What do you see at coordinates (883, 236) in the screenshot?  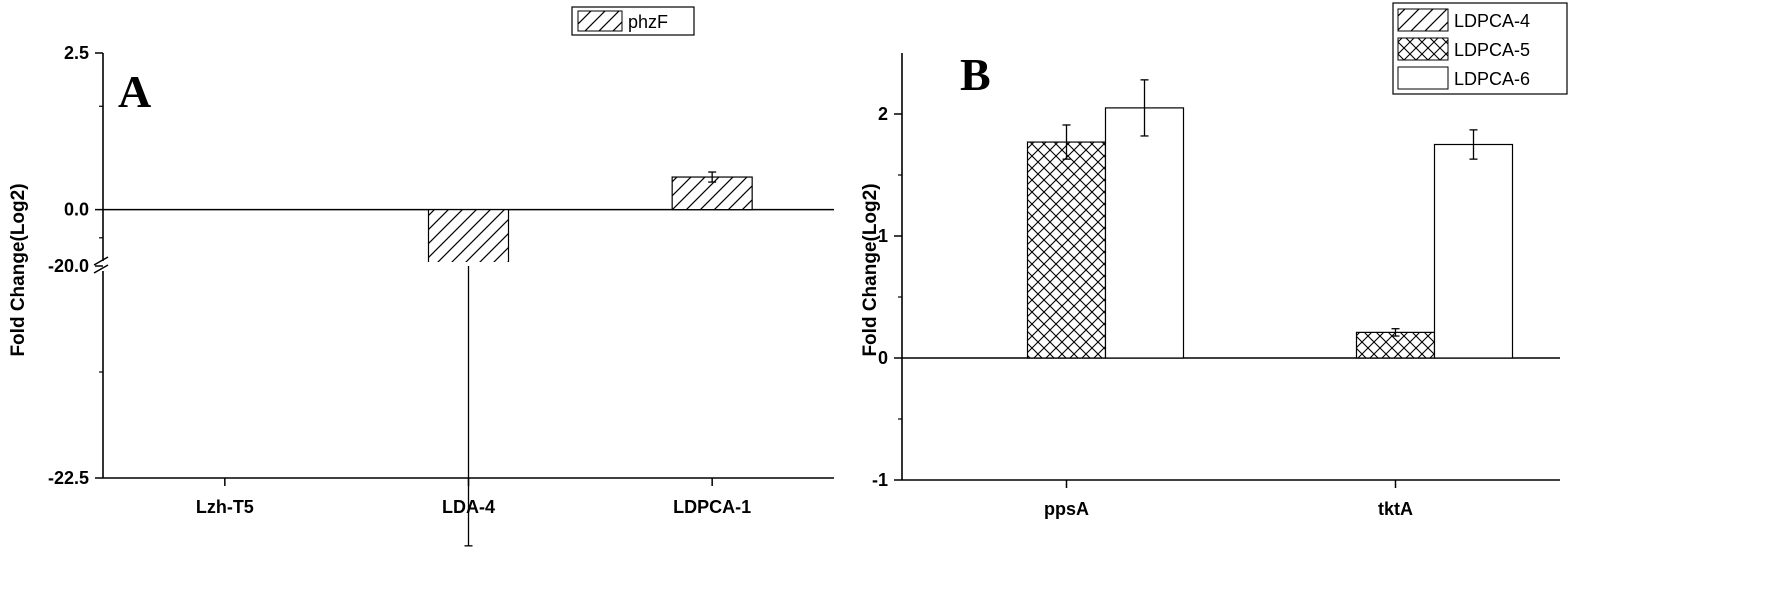 I see `panel-b-y-tick-label: 1` at bounding box center [883, 236].